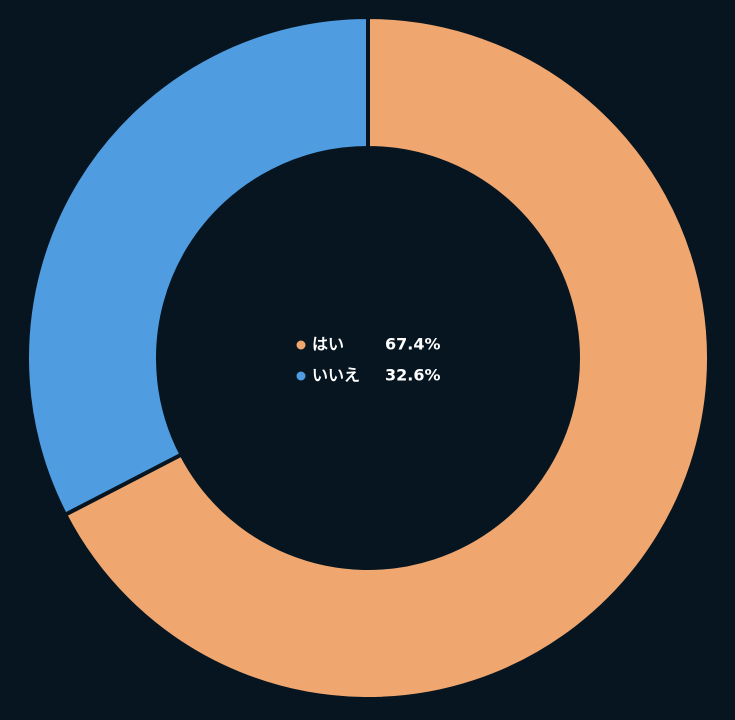  What do you see at coordinates (413, 344) in the screenshot?
I see `legend-value: 67.4%` at bounding box center [413, 344].